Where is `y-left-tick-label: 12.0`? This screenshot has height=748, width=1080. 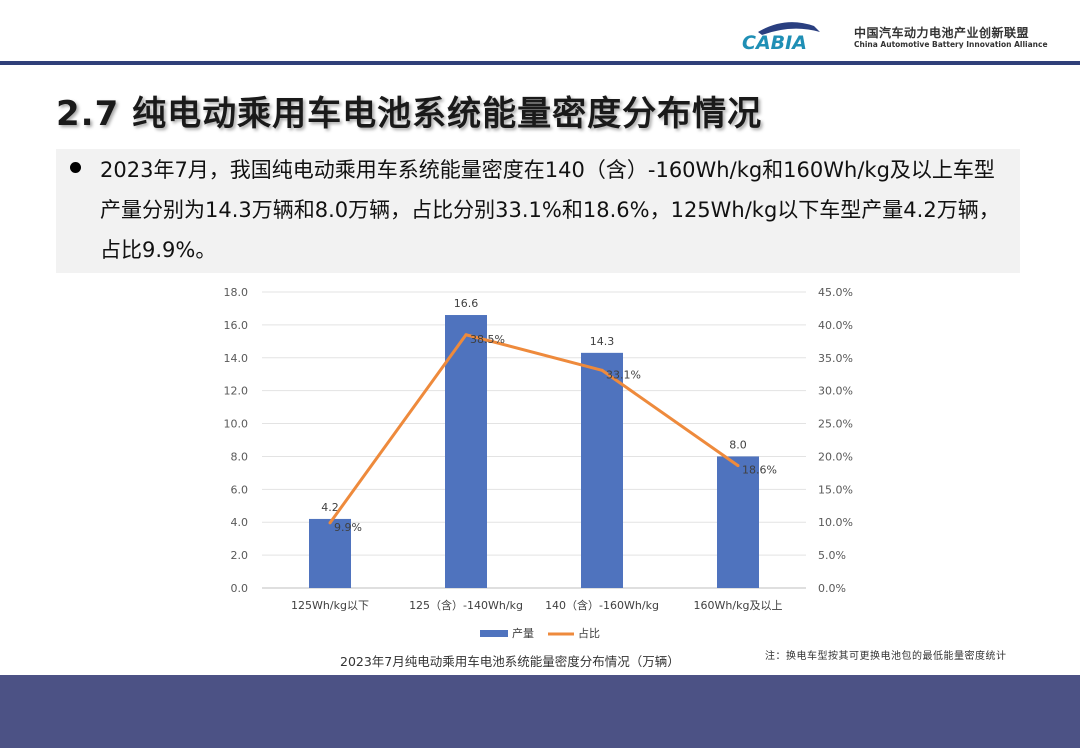
y-left-tick-label: 12.0 is located at coordinates (236, 391).